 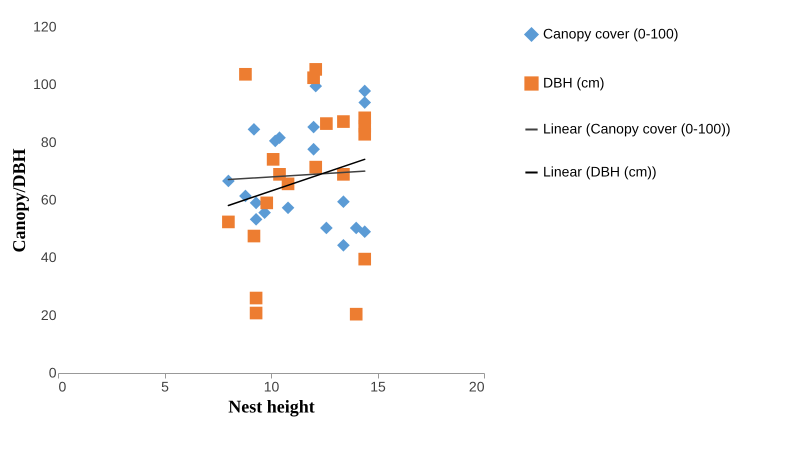 I want to click on y-tick-label: 40, so click(x=48, y=257).